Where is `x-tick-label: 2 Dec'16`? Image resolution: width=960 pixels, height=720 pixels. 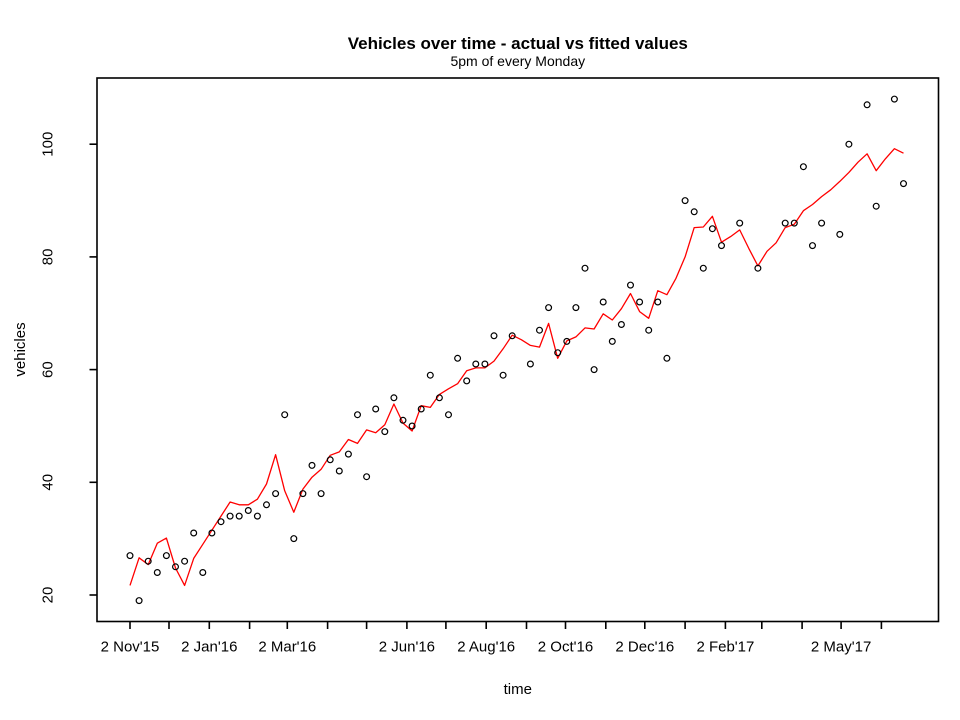
x-tick-label: 2 Dec'16 is located at coordinates (644, 647).